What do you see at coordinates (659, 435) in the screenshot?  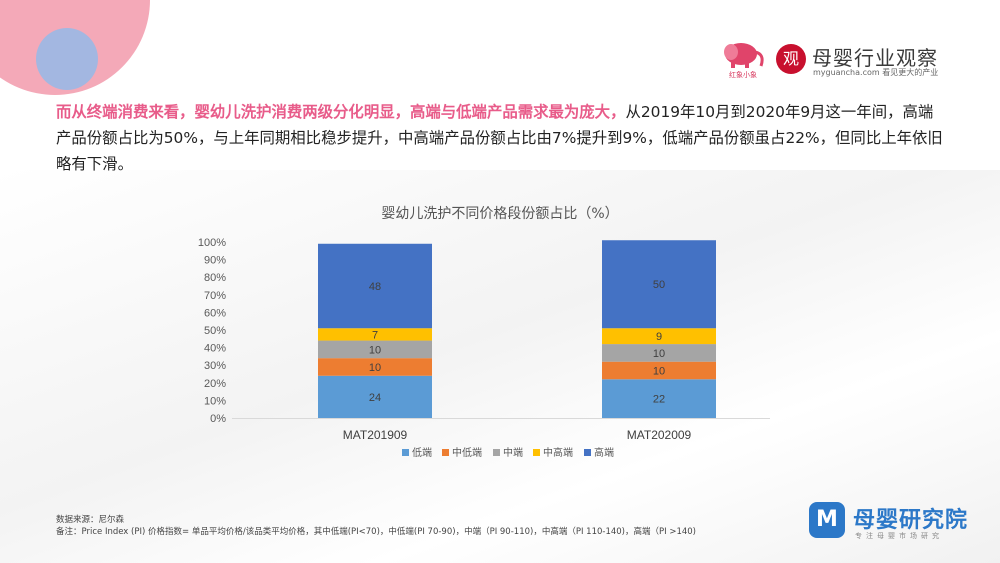 I see `x-tick-label: MAT202009` at bounding box center [659, 435].